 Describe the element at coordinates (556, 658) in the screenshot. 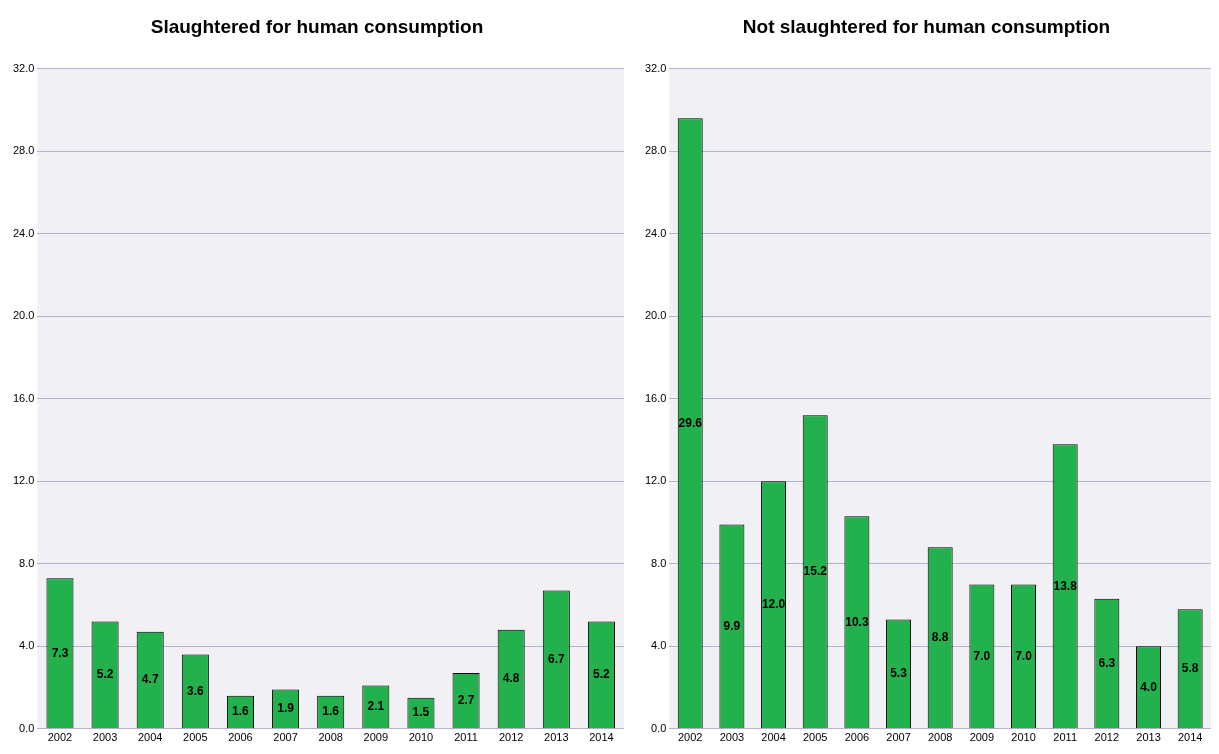

I see `data-label: 6.7` at that location.